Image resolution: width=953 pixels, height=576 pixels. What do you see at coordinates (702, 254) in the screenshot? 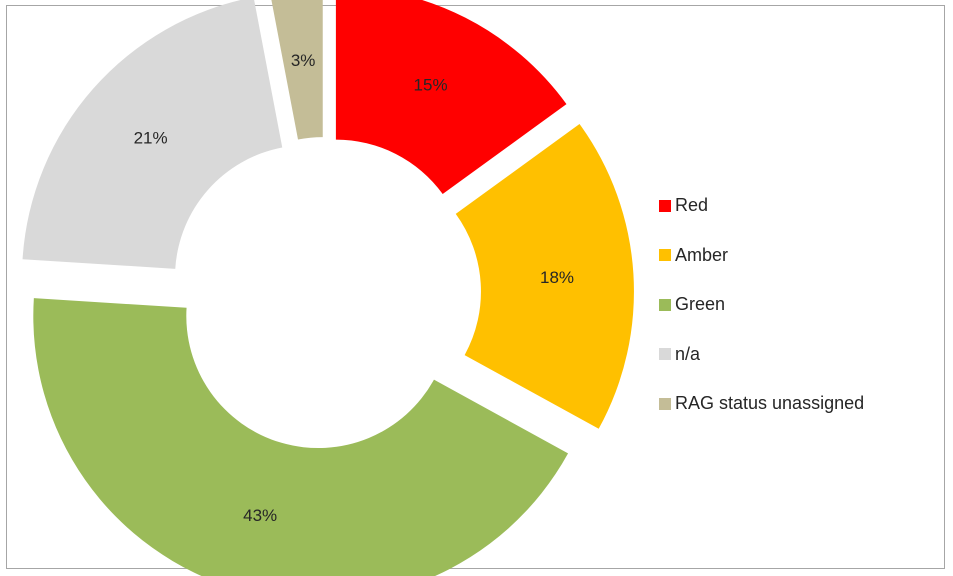
I see `legend-label-amber: Amber` at bounding box center [702, 254].